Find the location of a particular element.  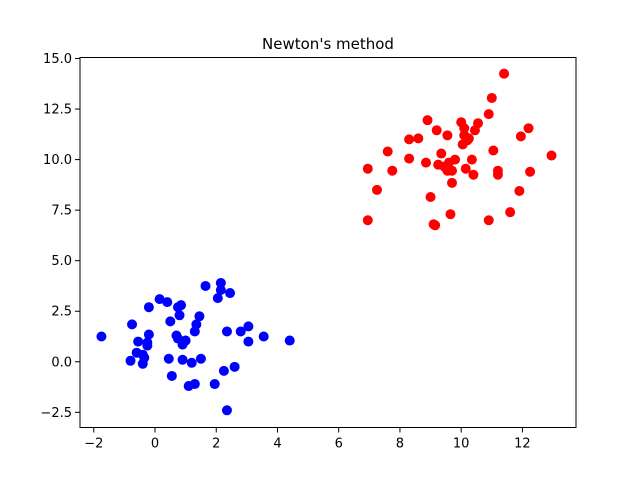

x-tick-label: 2 is located at coordinates (216, 444).